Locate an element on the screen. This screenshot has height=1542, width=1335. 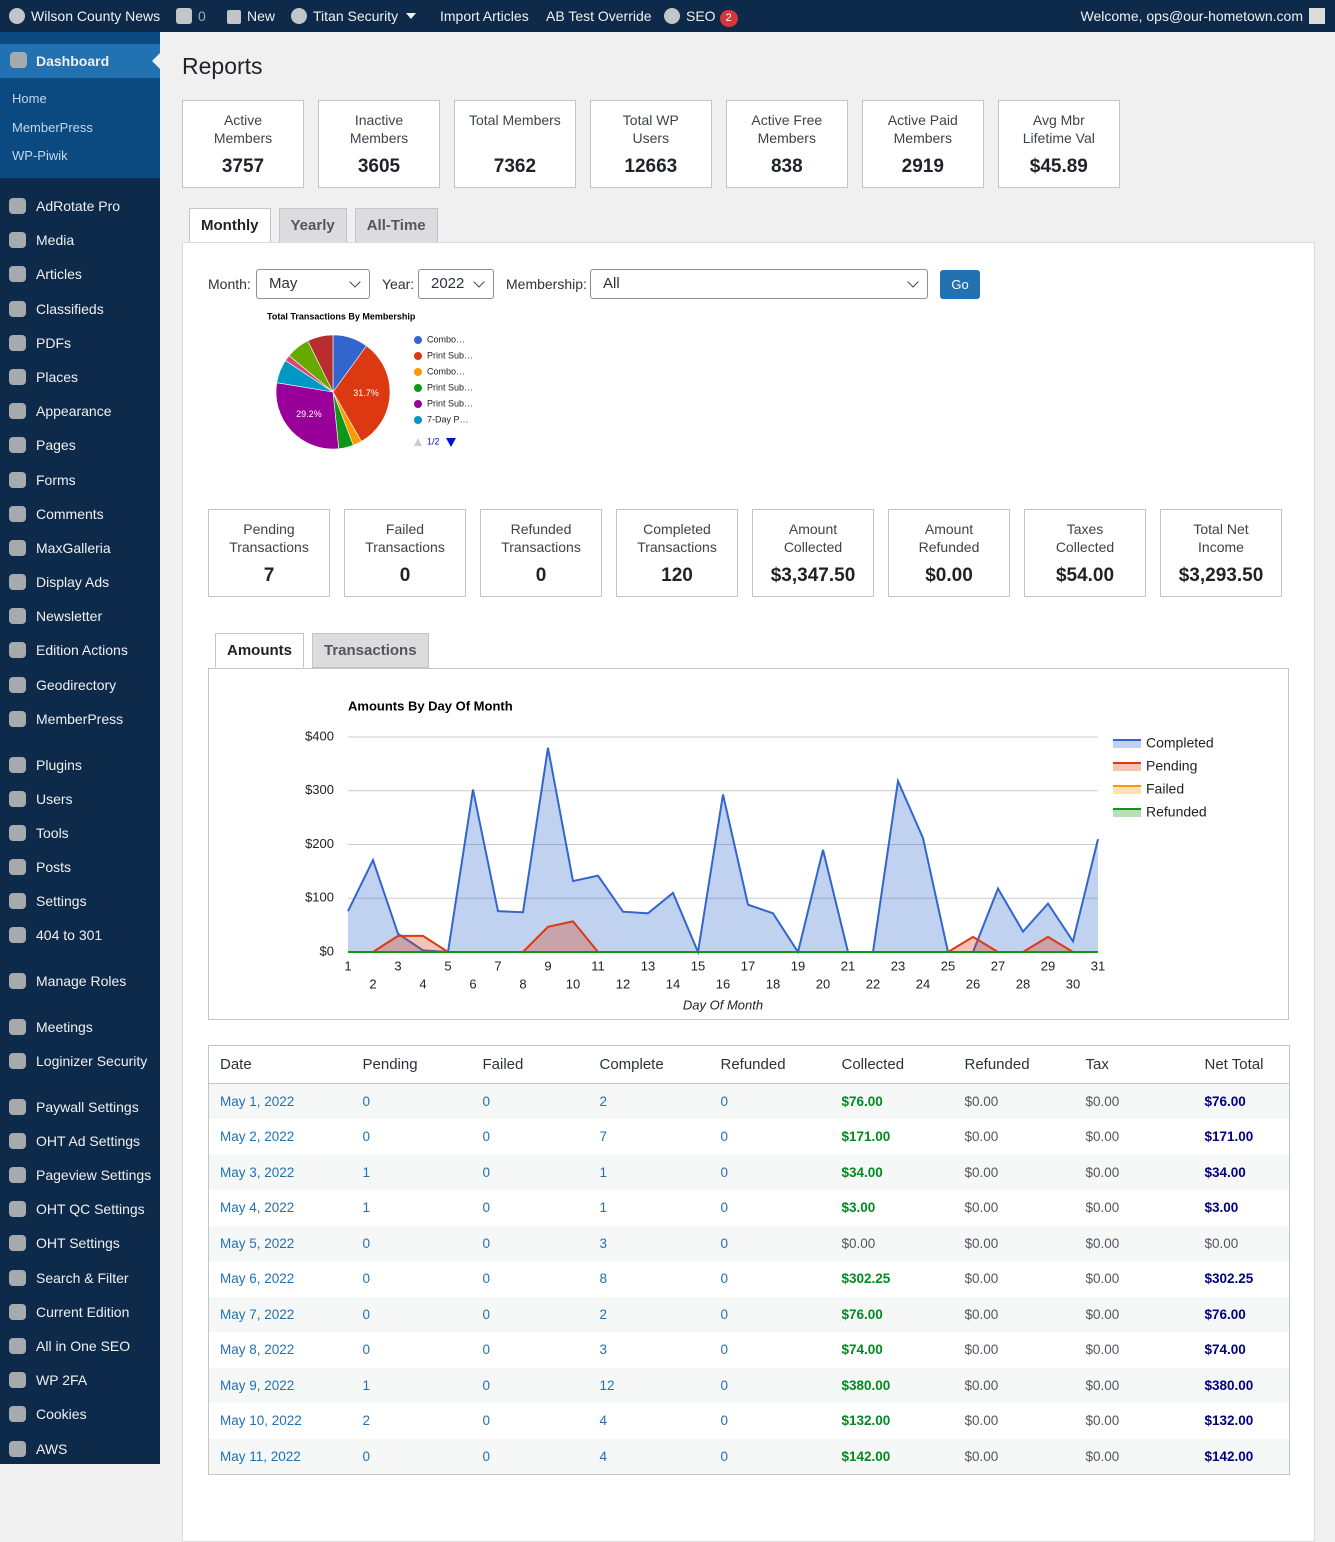
menu-item: AWS is located at coordinates (80, 1449).